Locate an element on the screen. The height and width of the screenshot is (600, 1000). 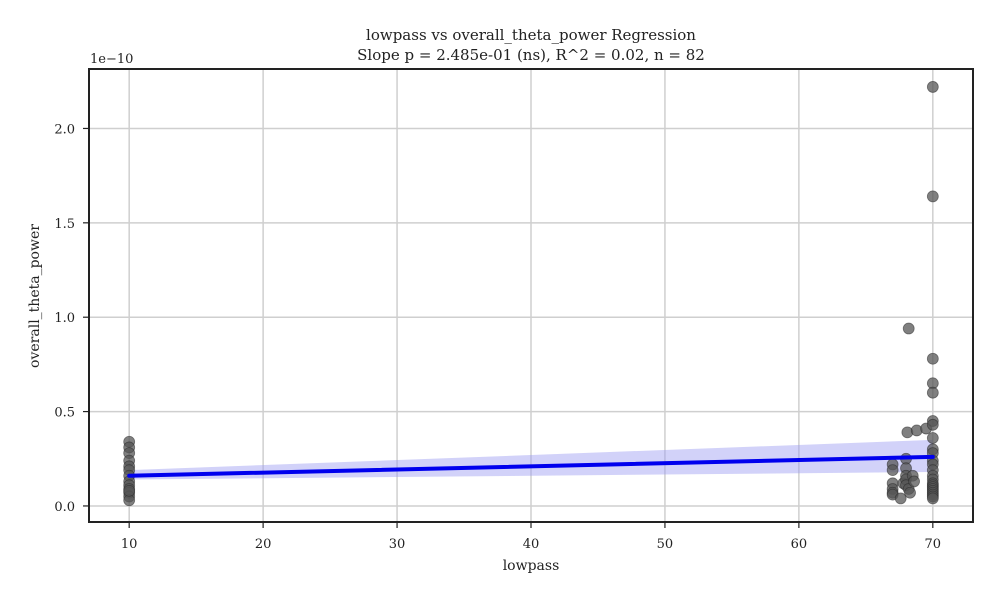
regression-line-group is located at coordinates (531, 466).